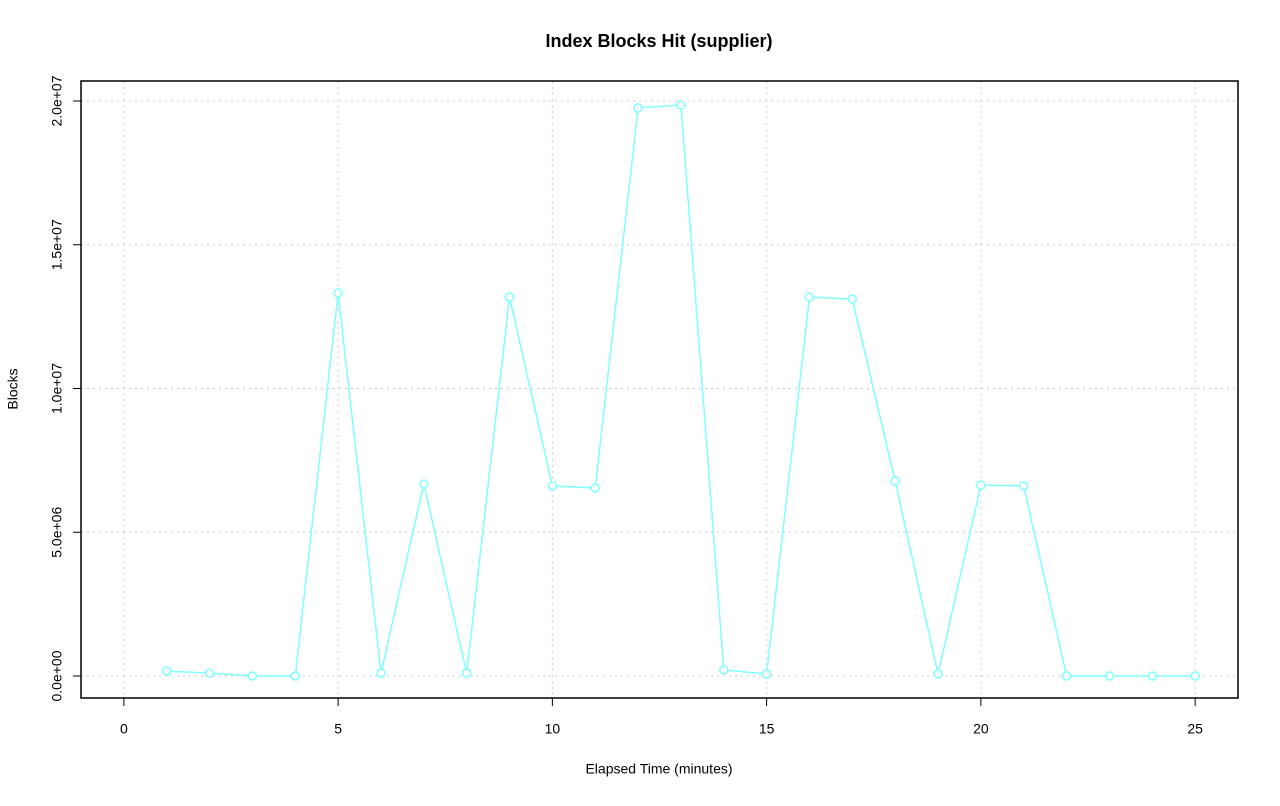  What do you see at coordinates (57, 532) in the screenshot?
I see `y-tick-label: 5.0e+06` at bounding box center [57, 532].